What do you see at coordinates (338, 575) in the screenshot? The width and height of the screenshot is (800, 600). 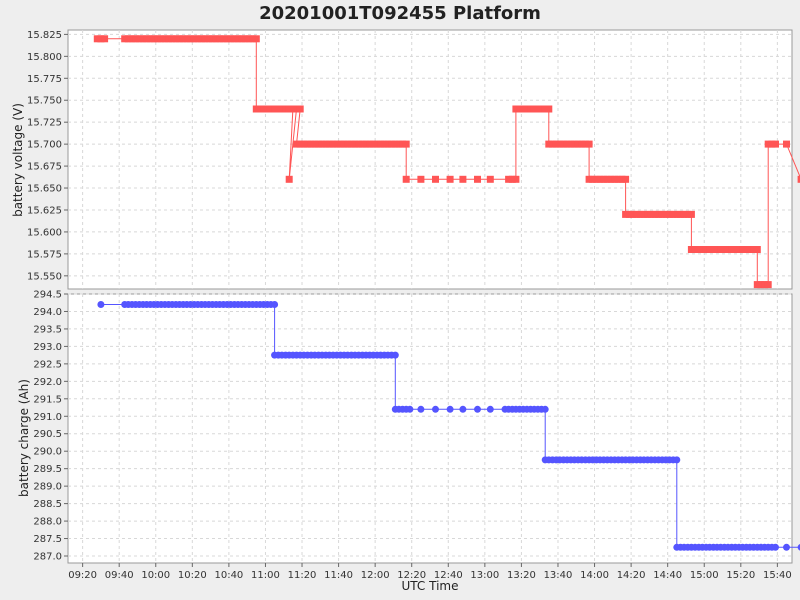 I see `x-tick-label: 11:40` at bounding box center [338, 575].